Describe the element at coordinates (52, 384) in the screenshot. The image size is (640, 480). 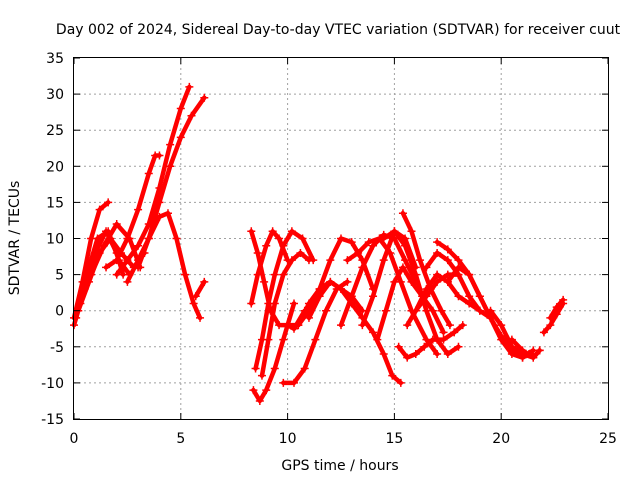
I see `y-tick-label: -10` at that location.